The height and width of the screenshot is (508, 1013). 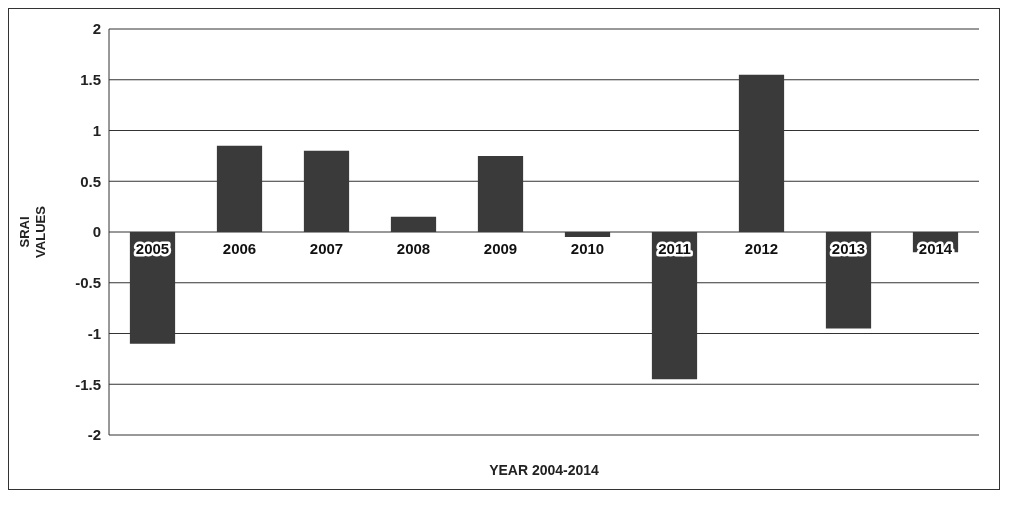 I want to click on x-tick-label: 2013, so click(x=848, y=248).